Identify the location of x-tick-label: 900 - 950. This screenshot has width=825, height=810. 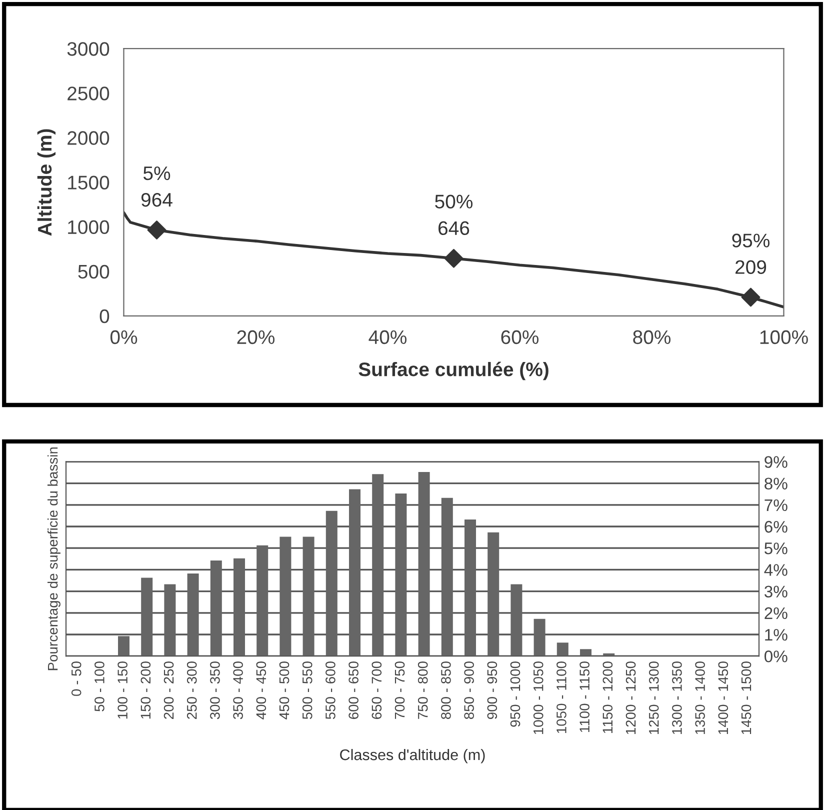
(492, 690).